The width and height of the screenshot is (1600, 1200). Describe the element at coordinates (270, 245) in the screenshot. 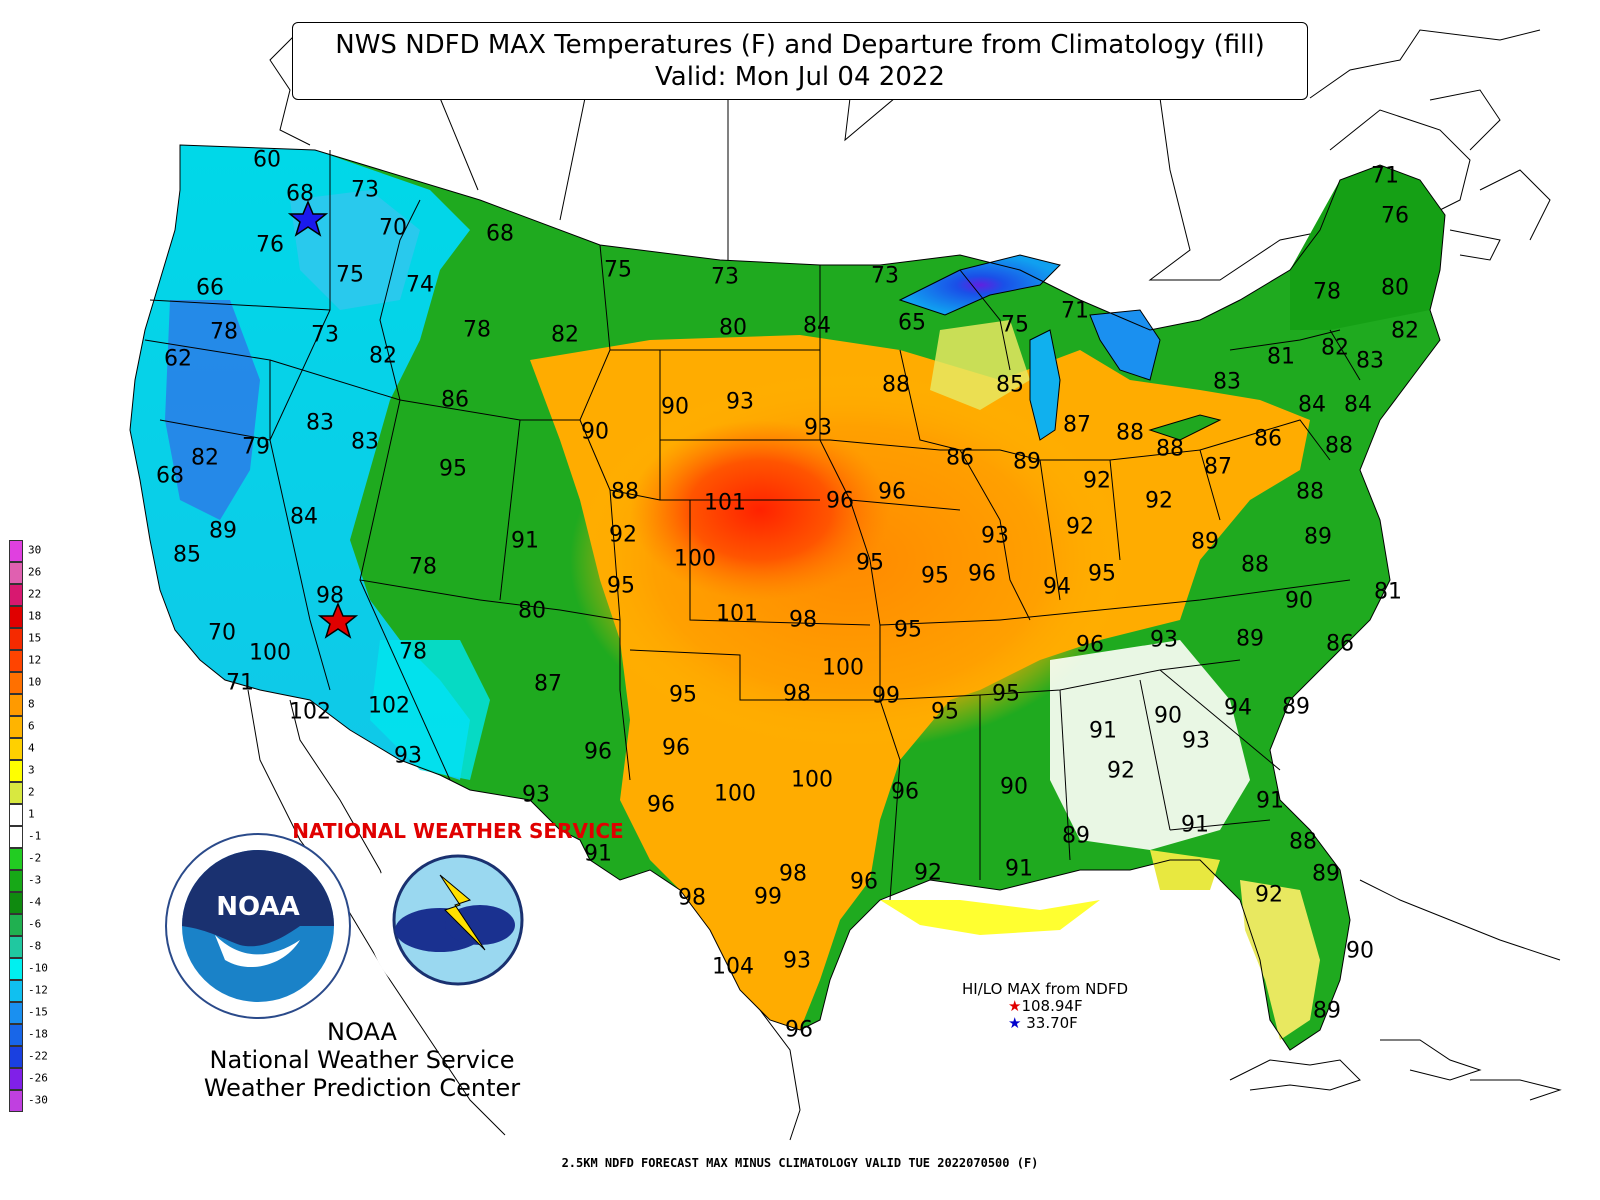

I see `temperature-label: 76` at that location.